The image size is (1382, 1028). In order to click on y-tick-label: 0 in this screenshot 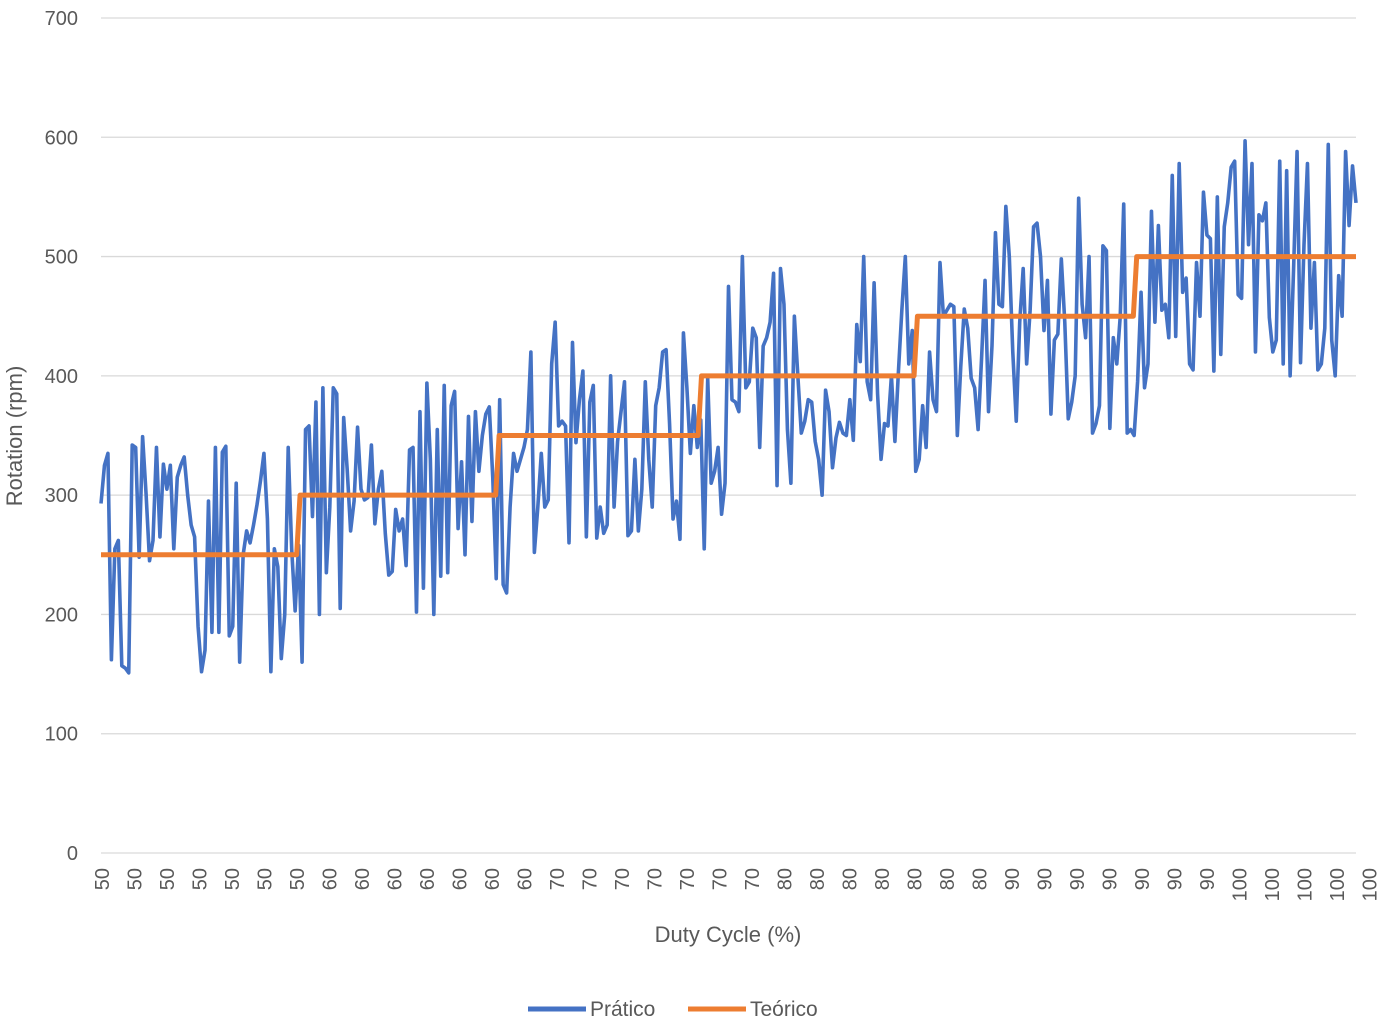, I will do `click(72, 854)`.